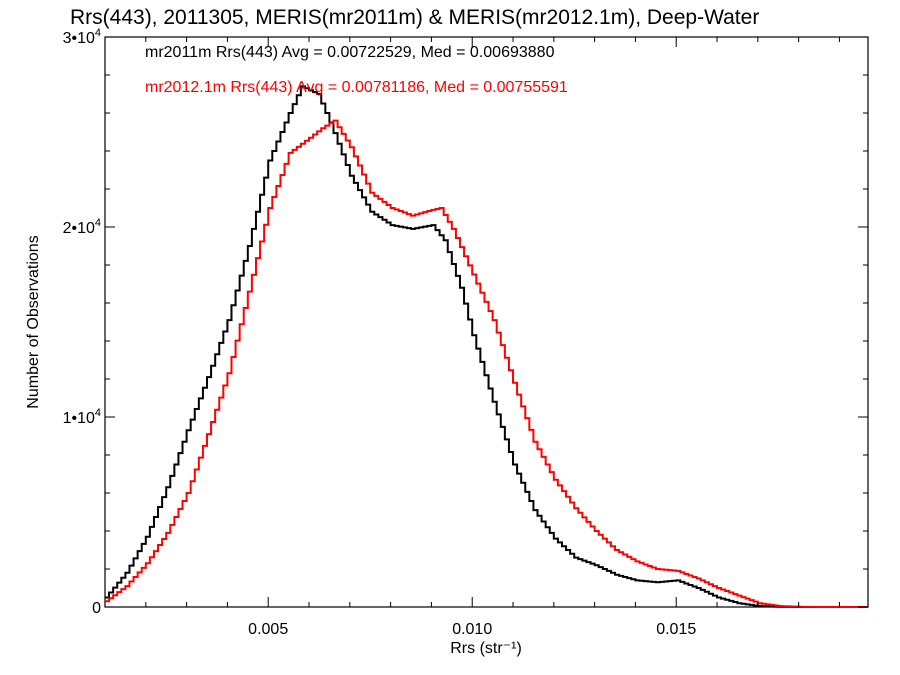 Image resolution: width=900 pixels, height=675 pixels. What do you see at coordinates (82, 227) in the screenshot?
I see `y-tick-label: 2•104` at bounding box center [82, 227].